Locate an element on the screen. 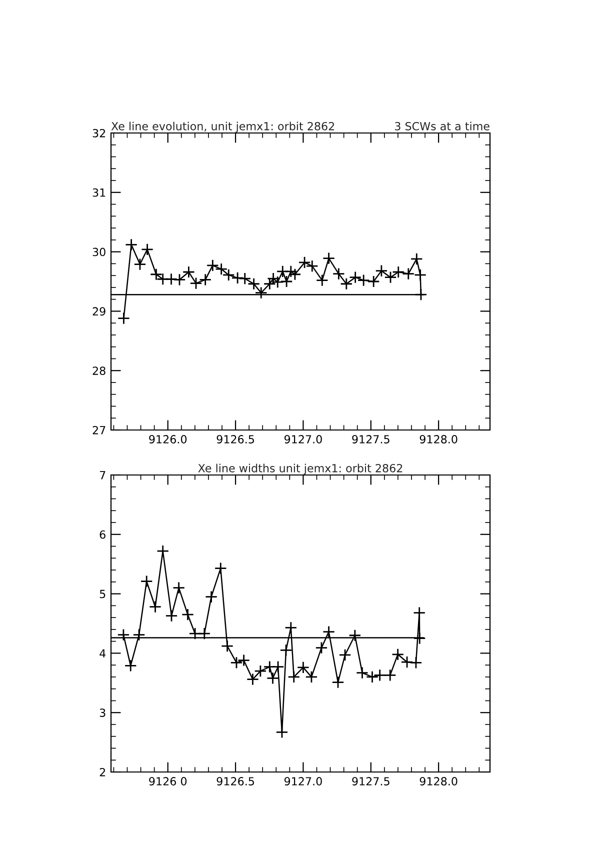 This screenshot has height=842, width=595. y-tick-label: 30 is located at coordinates (99, 252).